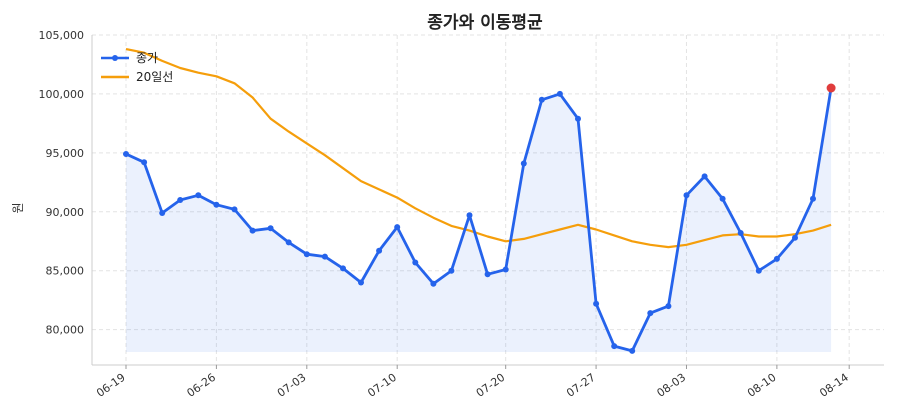 This screenshot has height=420, width=900. Describe the element at coordinates (382, 385) in the screenshot. I see `x-tick-label: 07-10` at that location.